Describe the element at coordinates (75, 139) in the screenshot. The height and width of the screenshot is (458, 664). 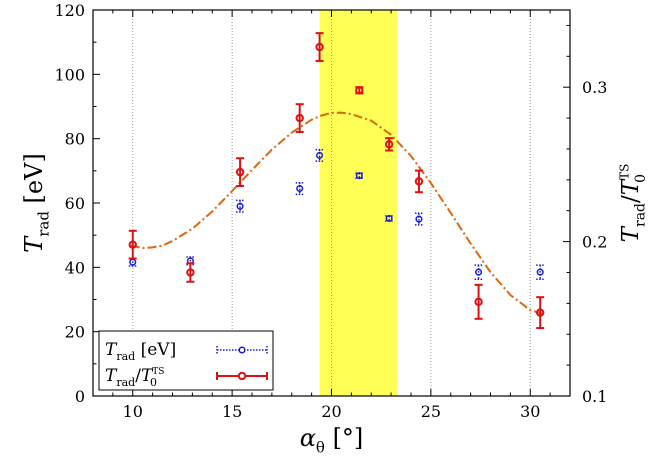
I see `y-tick-label: 80` at that location.